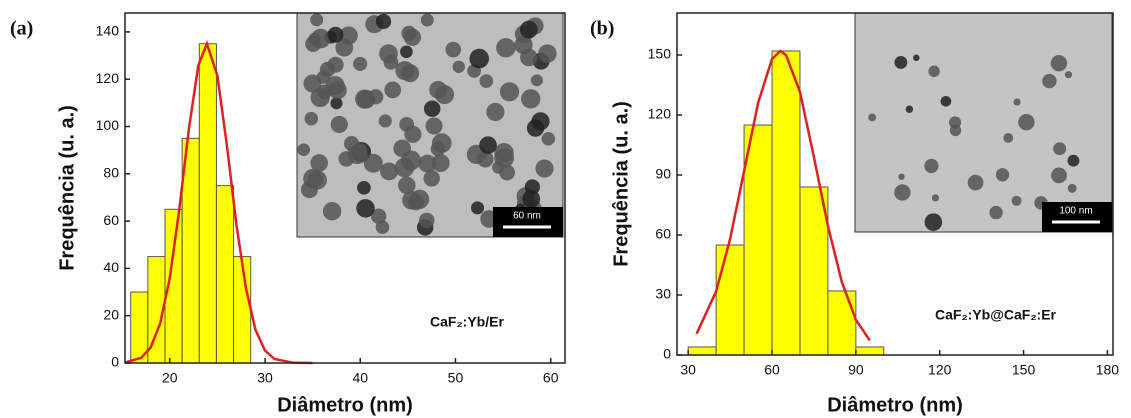 This screenshot has width=1131, height=418. I want to click on panel-label: (a), so click(21, 29).